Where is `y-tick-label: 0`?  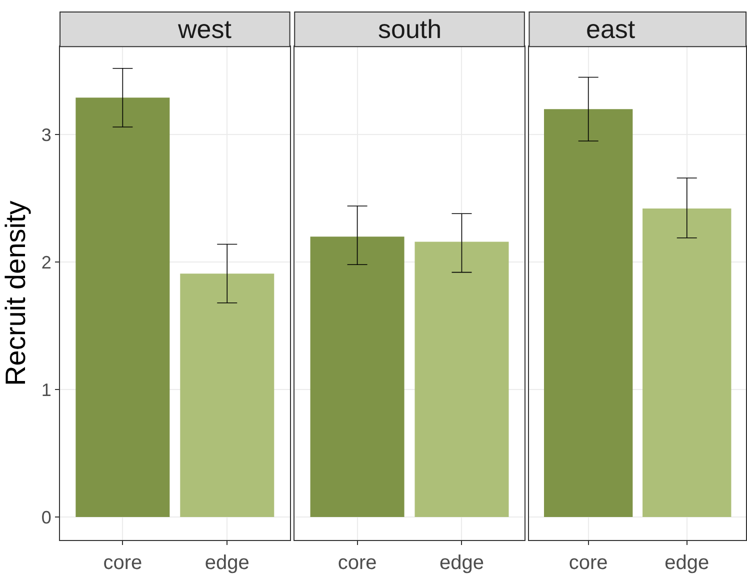
y-tick-label: 0 is located at coordinates (46, 517).